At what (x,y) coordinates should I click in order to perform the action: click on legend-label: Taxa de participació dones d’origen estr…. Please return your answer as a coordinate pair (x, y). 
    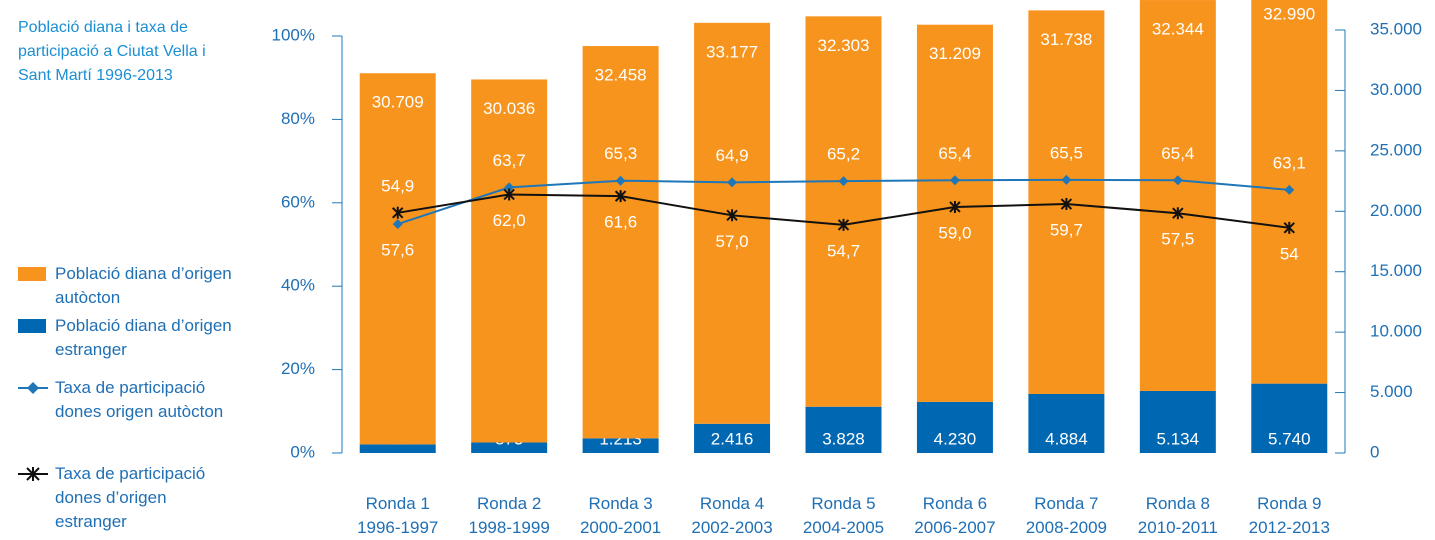
    Looking at the image, I should click on (130, 497).